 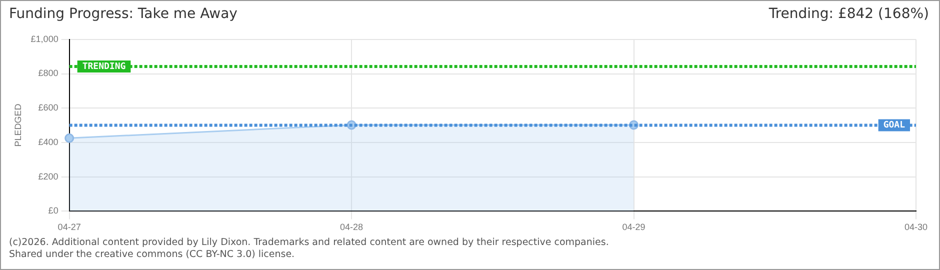 What do you see at coordinates (104, 67) in the screenshot?
I see `ref-line-label: TRENDING` at bounding box center [104, 67].